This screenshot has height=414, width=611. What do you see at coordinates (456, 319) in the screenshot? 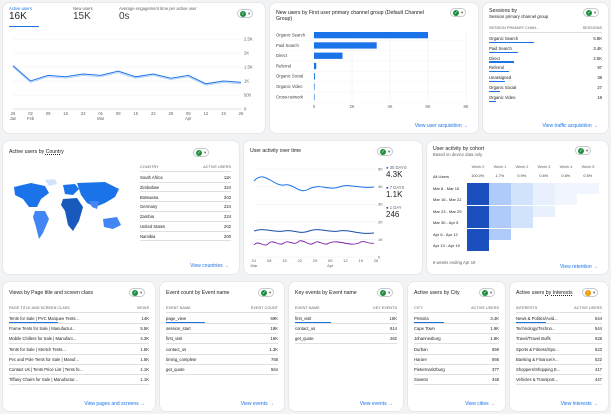
I see `table-row: Pretoria 3.4K` at bounding box center [456, 319].